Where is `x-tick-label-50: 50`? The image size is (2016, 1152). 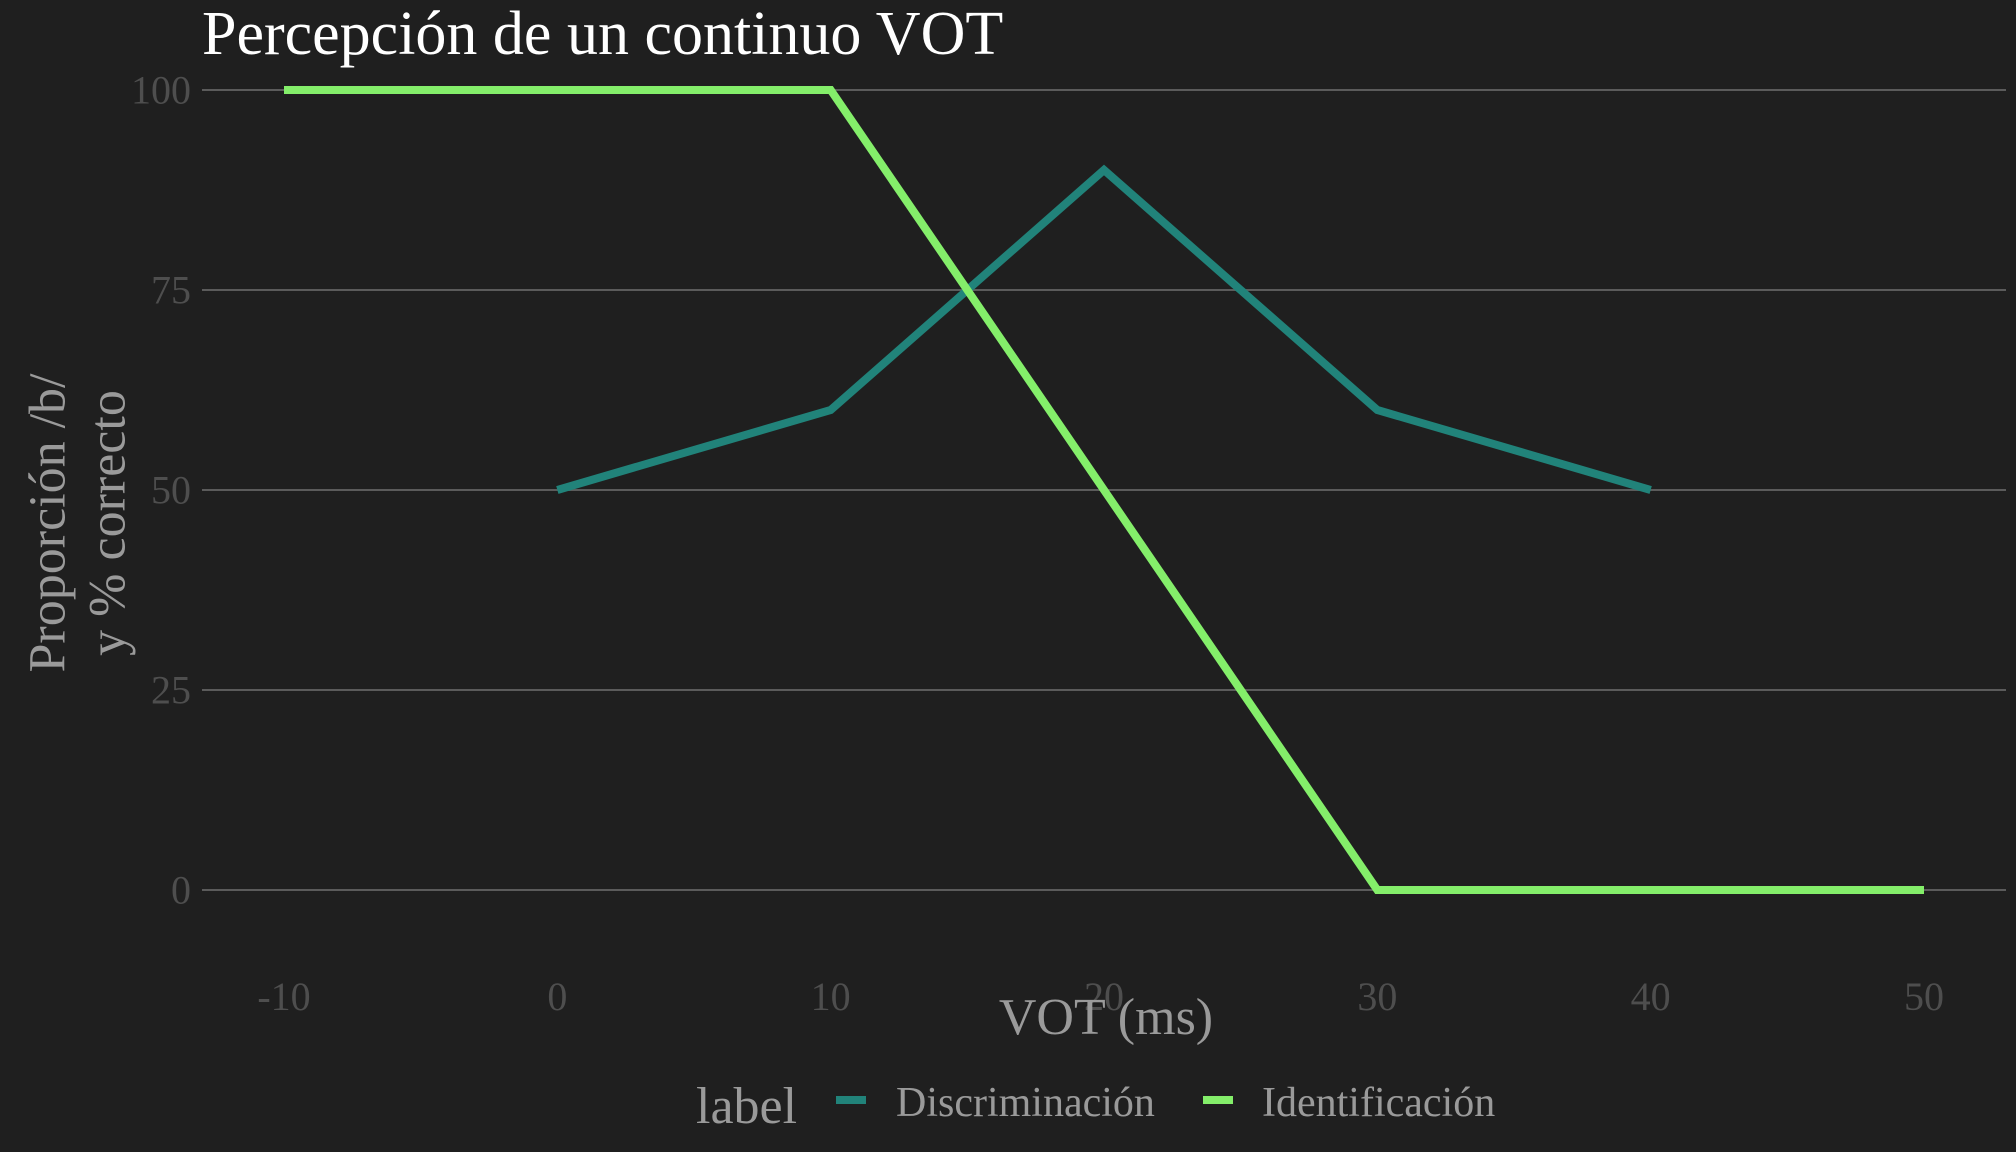 x-tick-label-50: 50 is located at coordinates (1924, 996).